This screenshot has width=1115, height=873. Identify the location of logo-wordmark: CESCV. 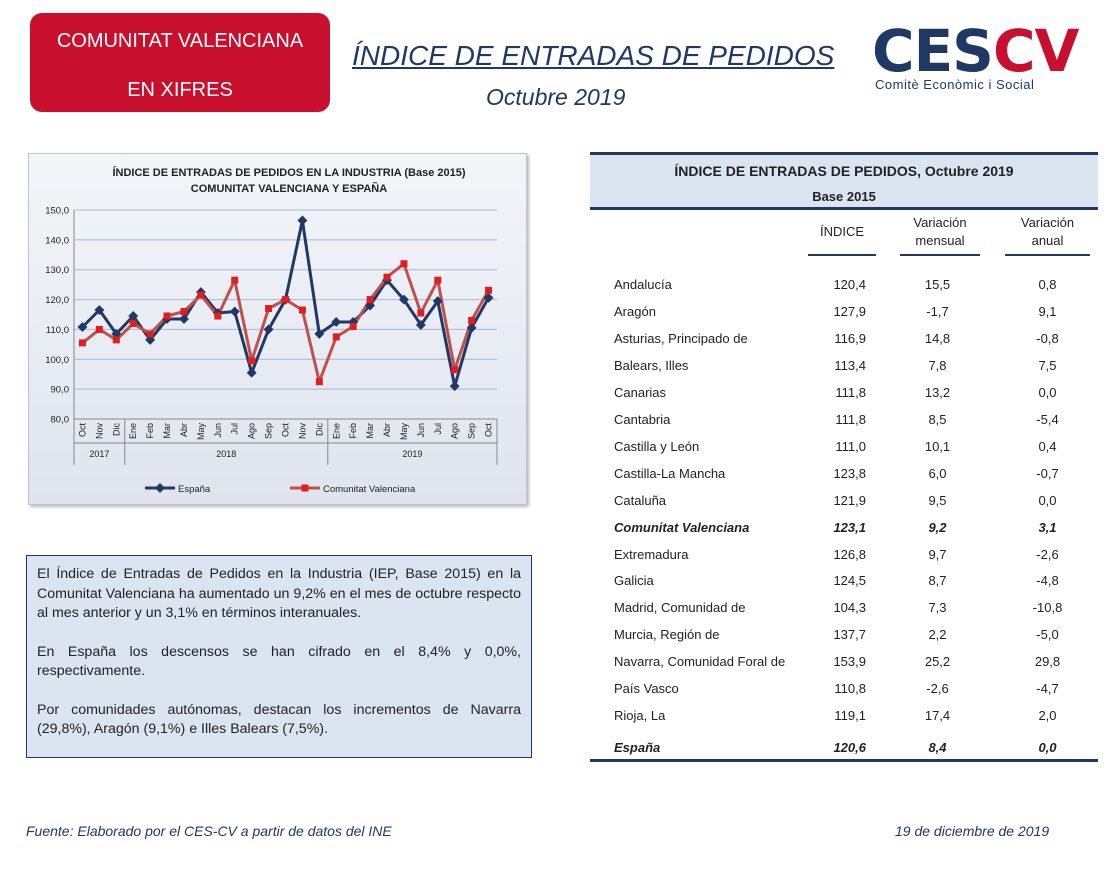
(975, 51).